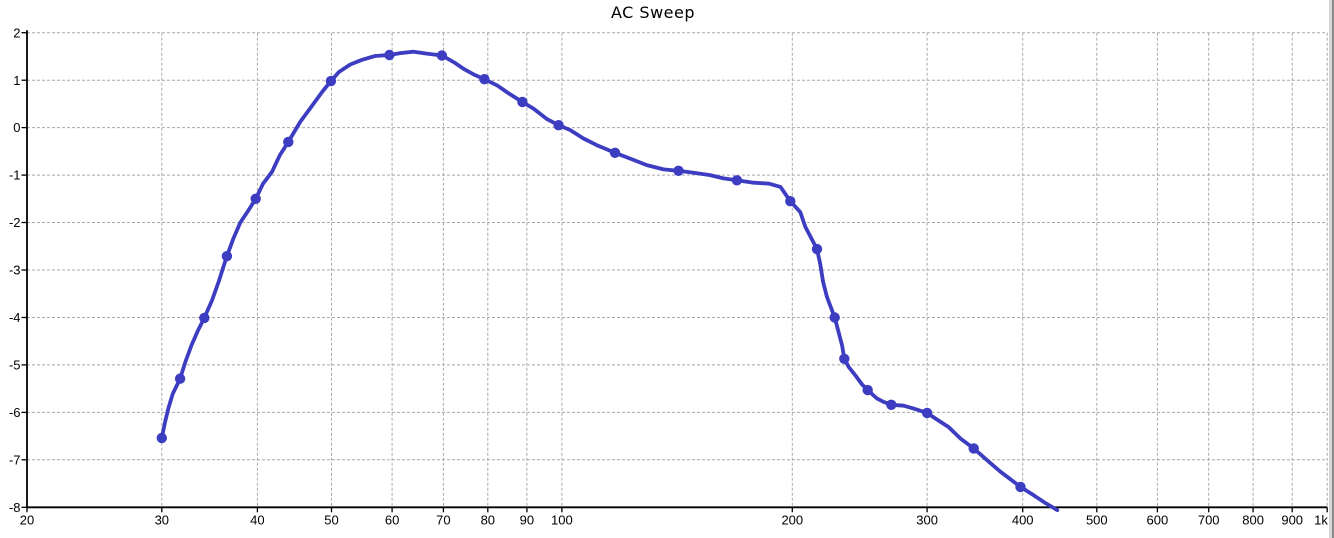 The height and width of the screenshot is (538, 1334). Describe the element at coordinates (792, 519) in the screenshot. I see `x-tick-label: 200` at that location.